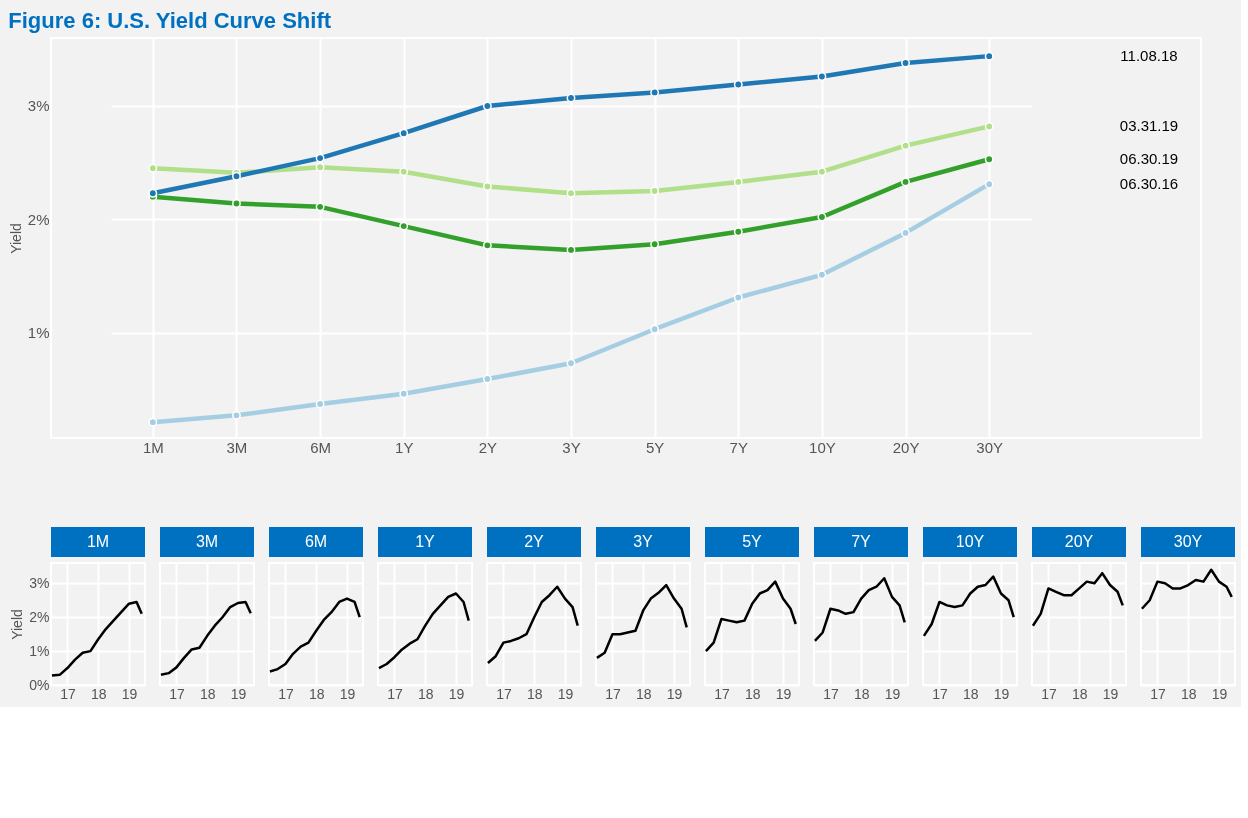 The width and height of the screenshot is (1248, 818). What do you see at coordinates (153, 447) in the screenshot?
I see `x-tick-label: 1M` at bounding box center [153, 447].